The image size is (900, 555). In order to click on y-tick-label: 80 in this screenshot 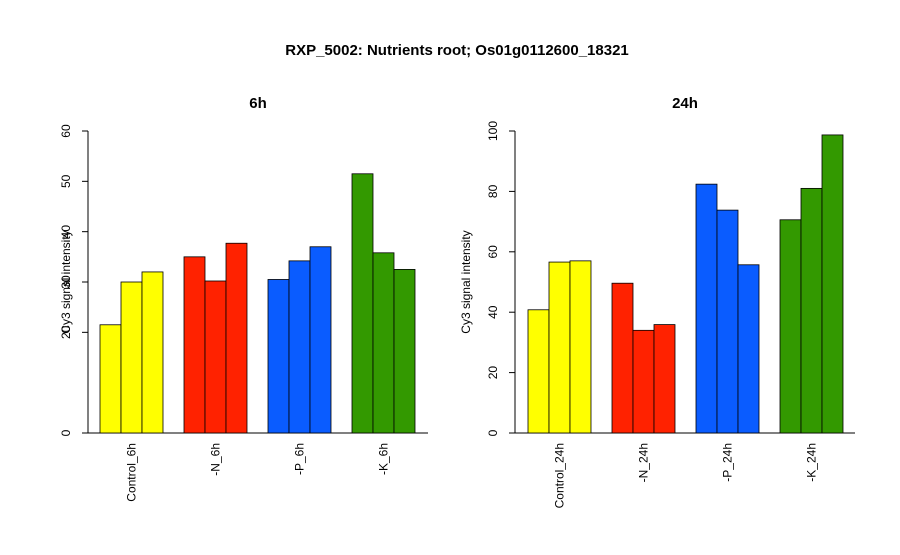, I will do `click(493, 191)`.